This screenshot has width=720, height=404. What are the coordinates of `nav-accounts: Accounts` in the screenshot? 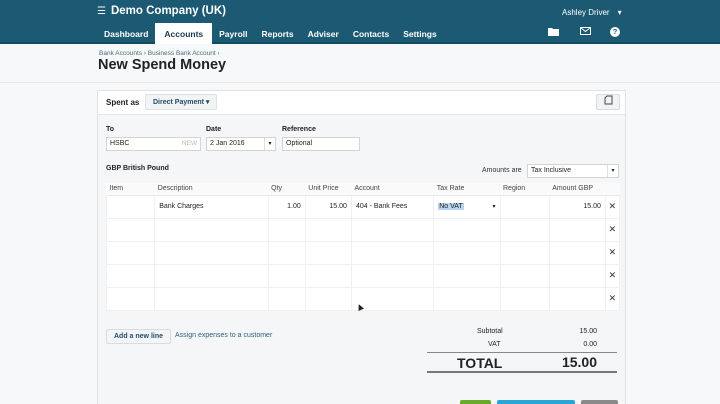 It's located at (184, 33).